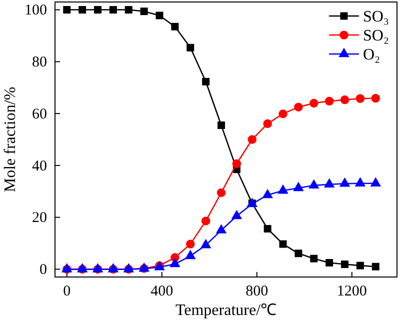 The width and height of the screenshot is (400, 320). What do you see at coordinates (375, 17) in the screenshot?
I see `legend-label: SO₃` at bounding box center [375, 17].